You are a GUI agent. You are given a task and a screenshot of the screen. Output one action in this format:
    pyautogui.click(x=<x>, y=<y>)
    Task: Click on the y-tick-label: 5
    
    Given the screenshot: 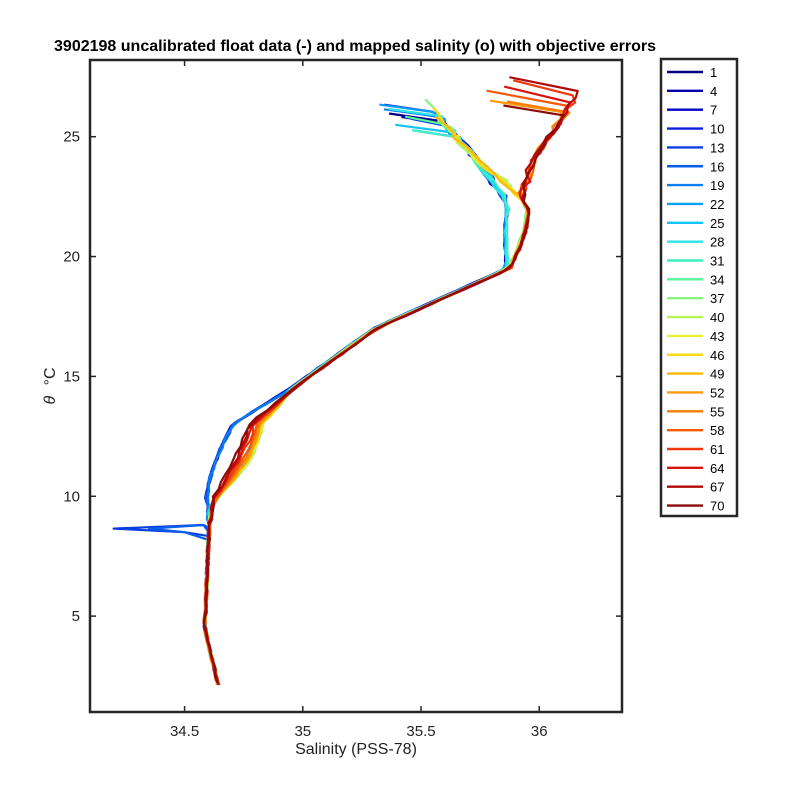 What is the action you would take?
    pyautogui.click(x=76, y=616)
    